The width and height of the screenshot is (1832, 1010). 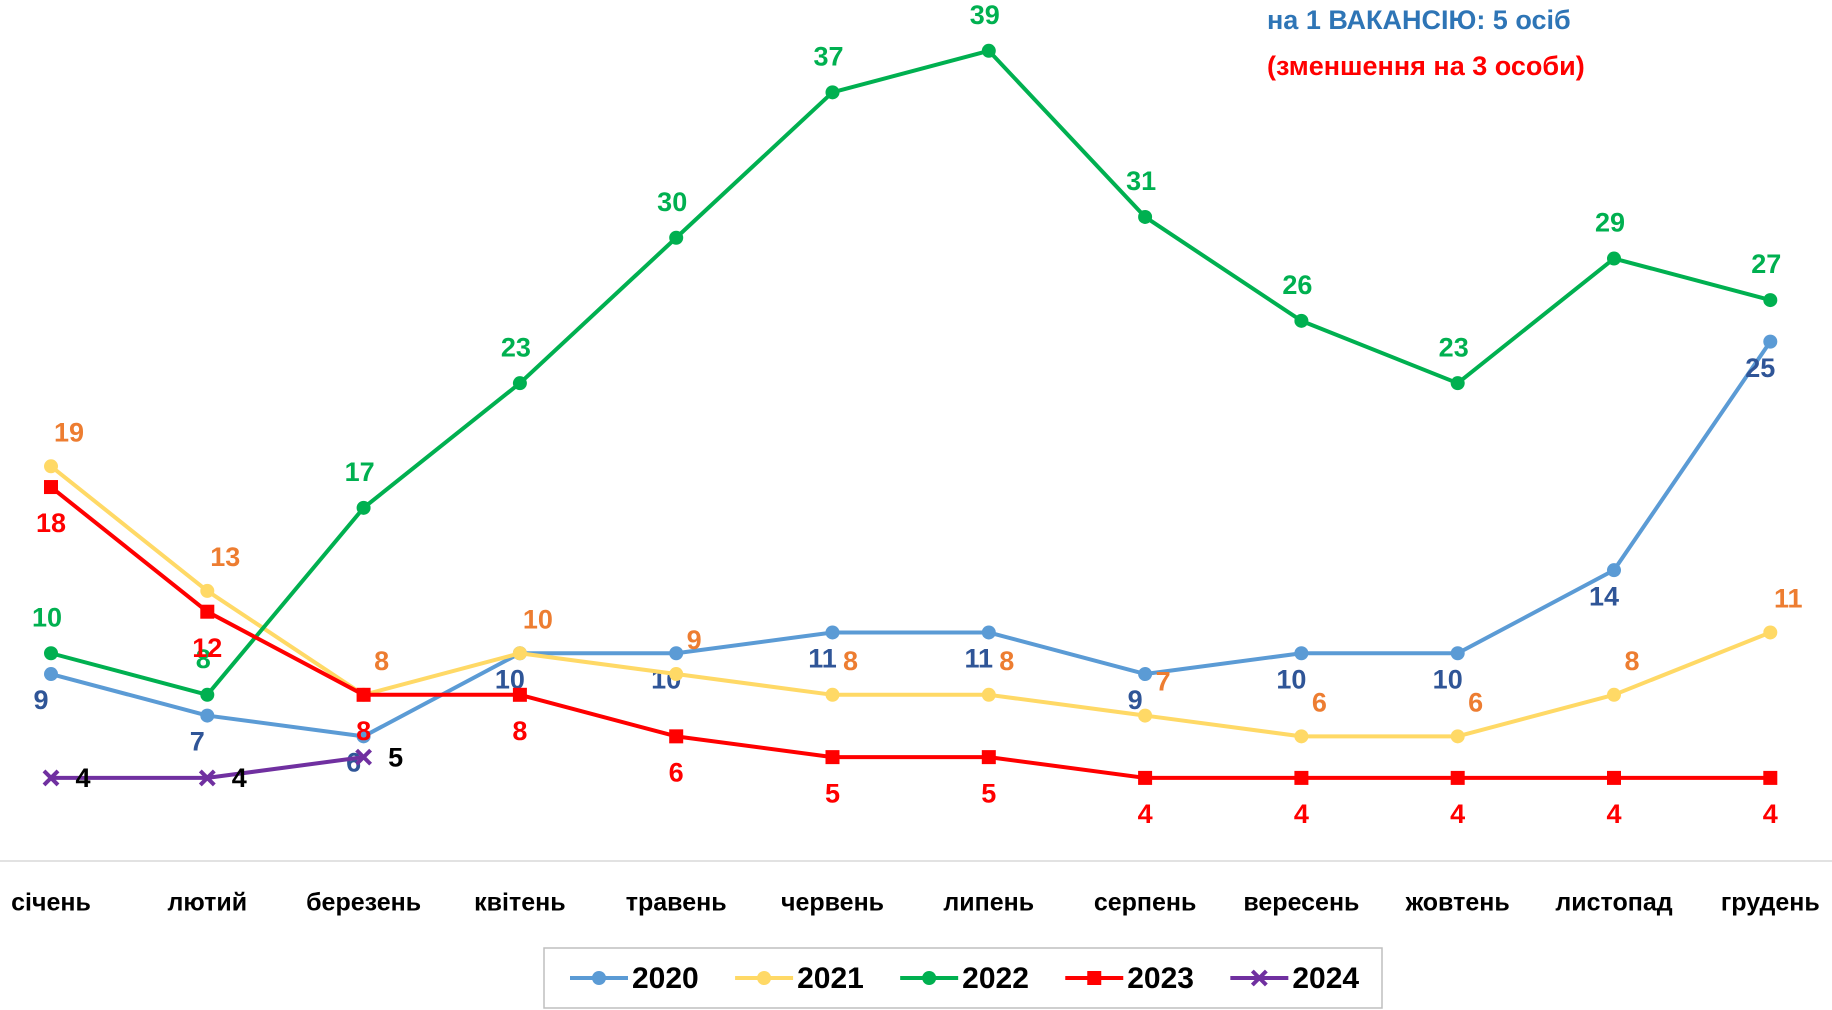 What do you see at coordinates (51, 903) in the screenshot?
I see `x-tick-label: січень` at bounding box center [51, 903].